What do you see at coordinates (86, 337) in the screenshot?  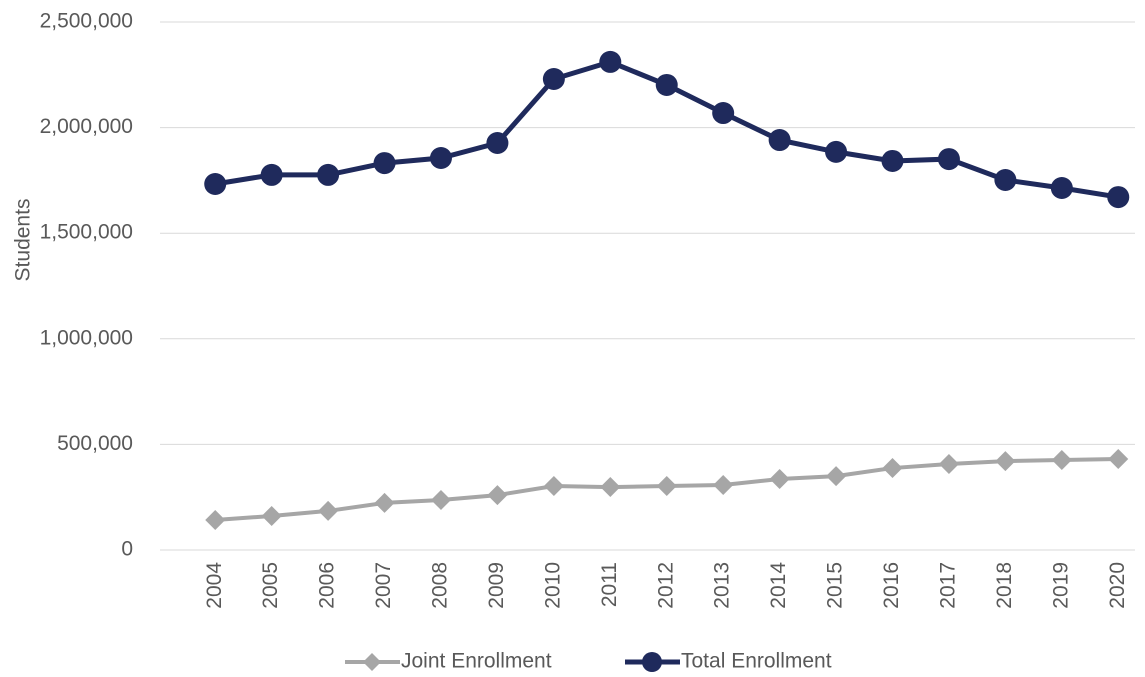 I see `y-tick-label: 1,000,000` at bounding box center [86, 337].